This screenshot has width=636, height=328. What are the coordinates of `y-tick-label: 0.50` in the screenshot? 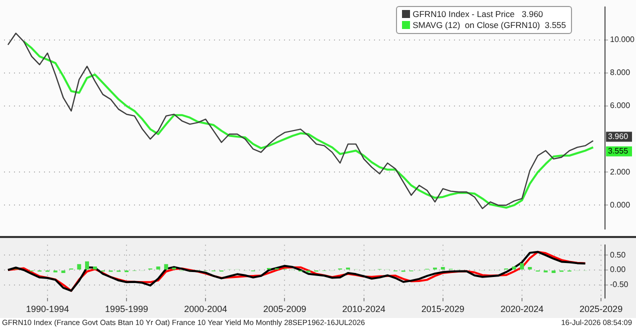 It's located at (618, 255).